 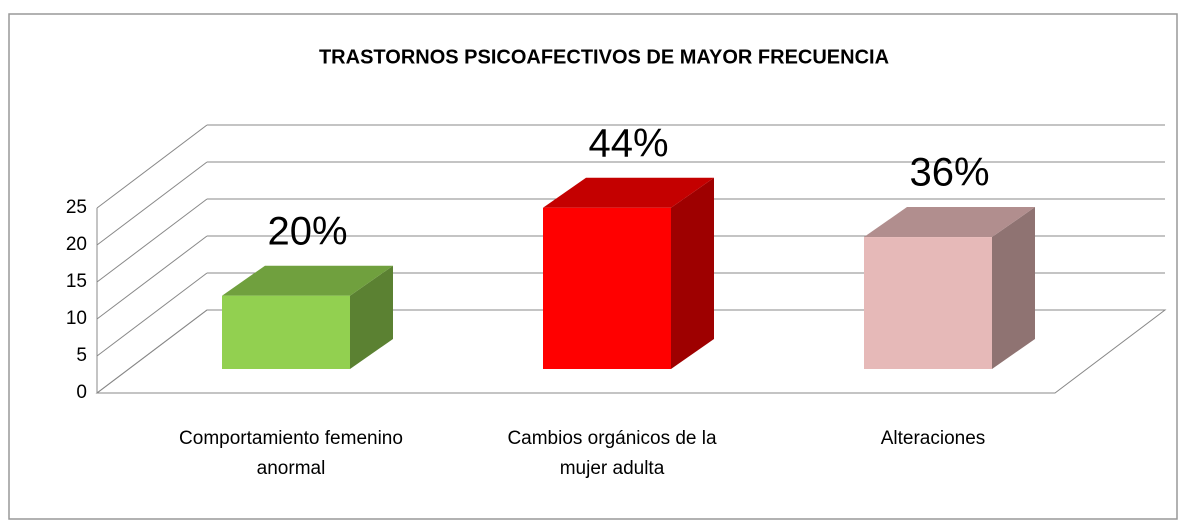 I want to click on y-tick-label: 20, so click(x=76, y=244).